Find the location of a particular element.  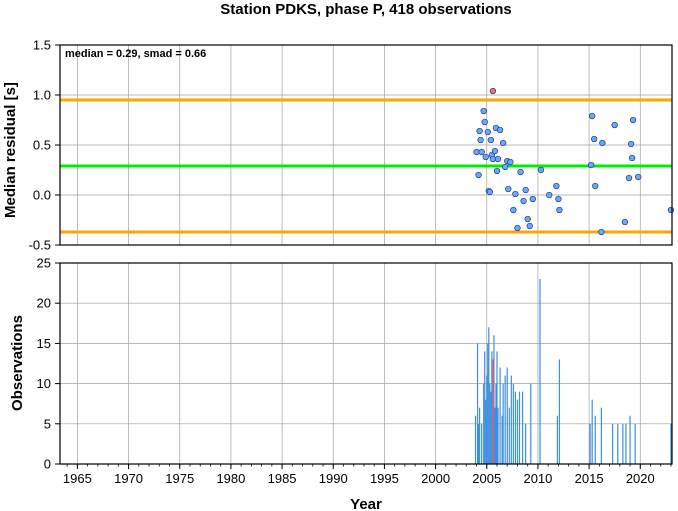

x-tick-label: 2015 is located at coordinates (589, 478).